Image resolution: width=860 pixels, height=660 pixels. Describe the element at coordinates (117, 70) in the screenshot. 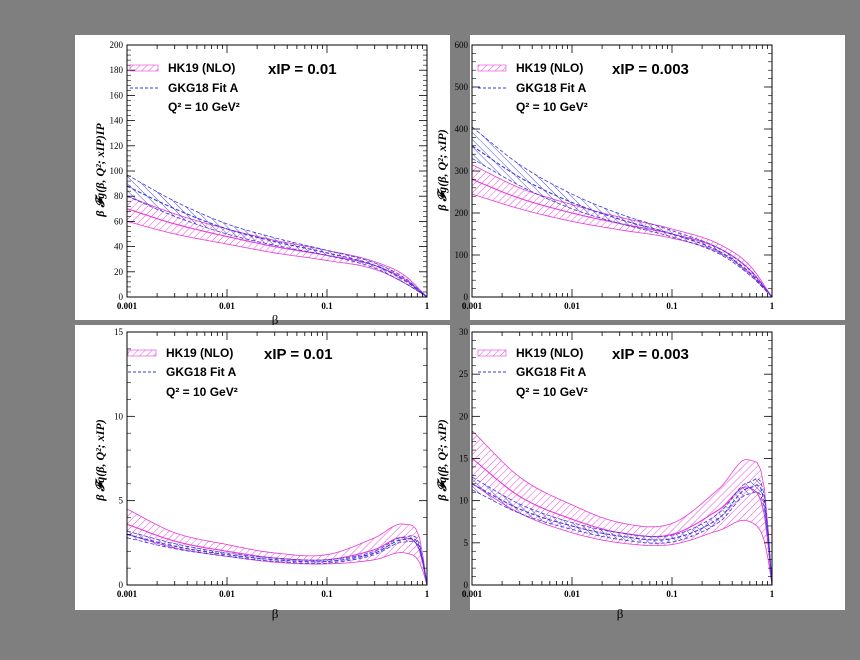

I see `y-tick-label: 180` at that location.